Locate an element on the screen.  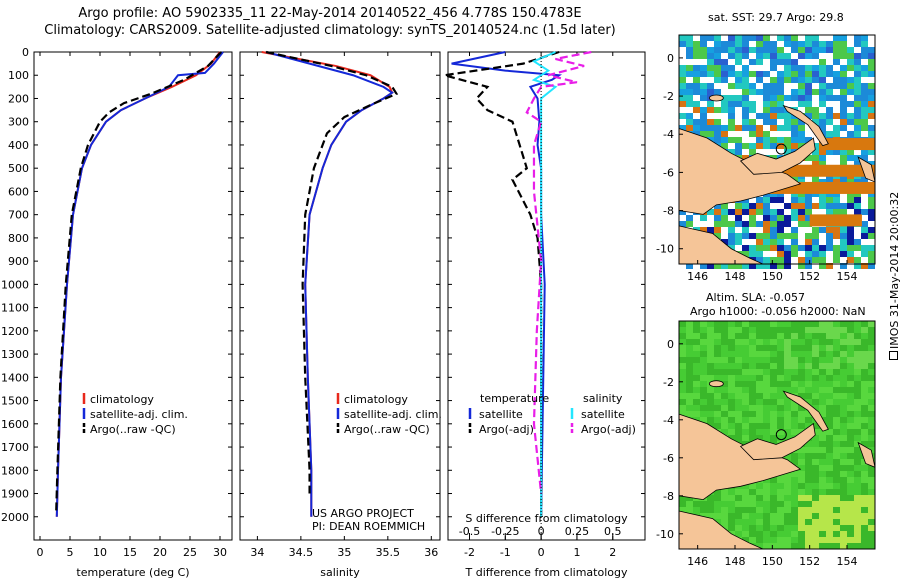
diff-legend-title-temperature: temperature is located at coordinates (514, 398).